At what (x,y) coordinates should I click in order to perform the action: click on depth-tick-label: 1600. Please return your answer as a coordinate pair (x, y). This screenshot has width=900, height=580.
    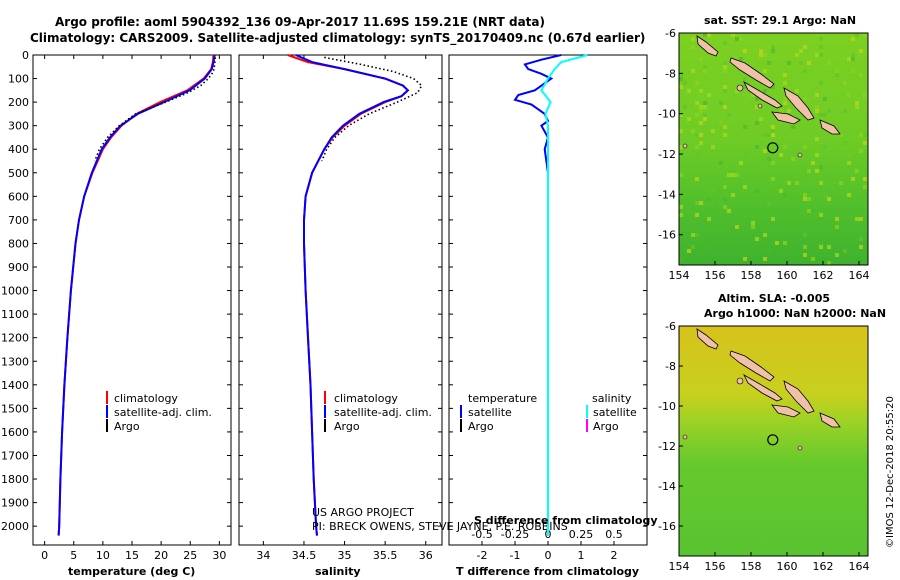
    Looking at the image, I should click on (15, 432).